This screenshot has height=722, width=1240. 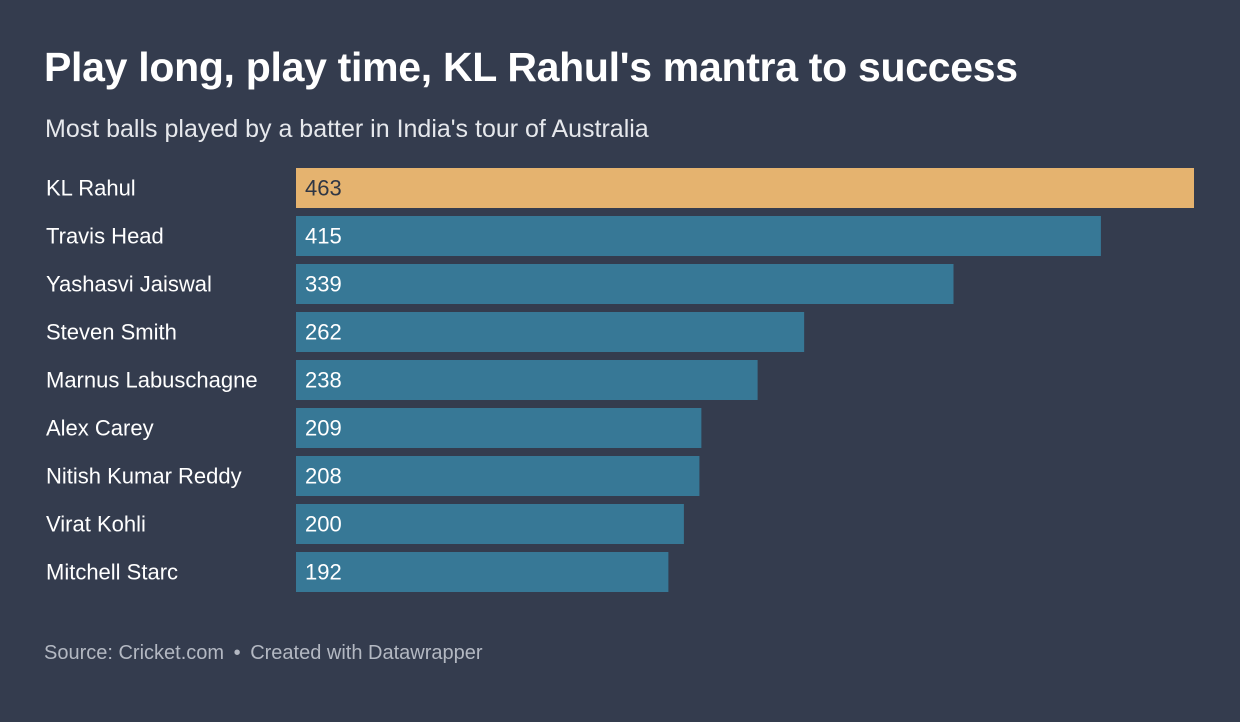 I want to click on value-label: 238, so click(x=323, y=380).